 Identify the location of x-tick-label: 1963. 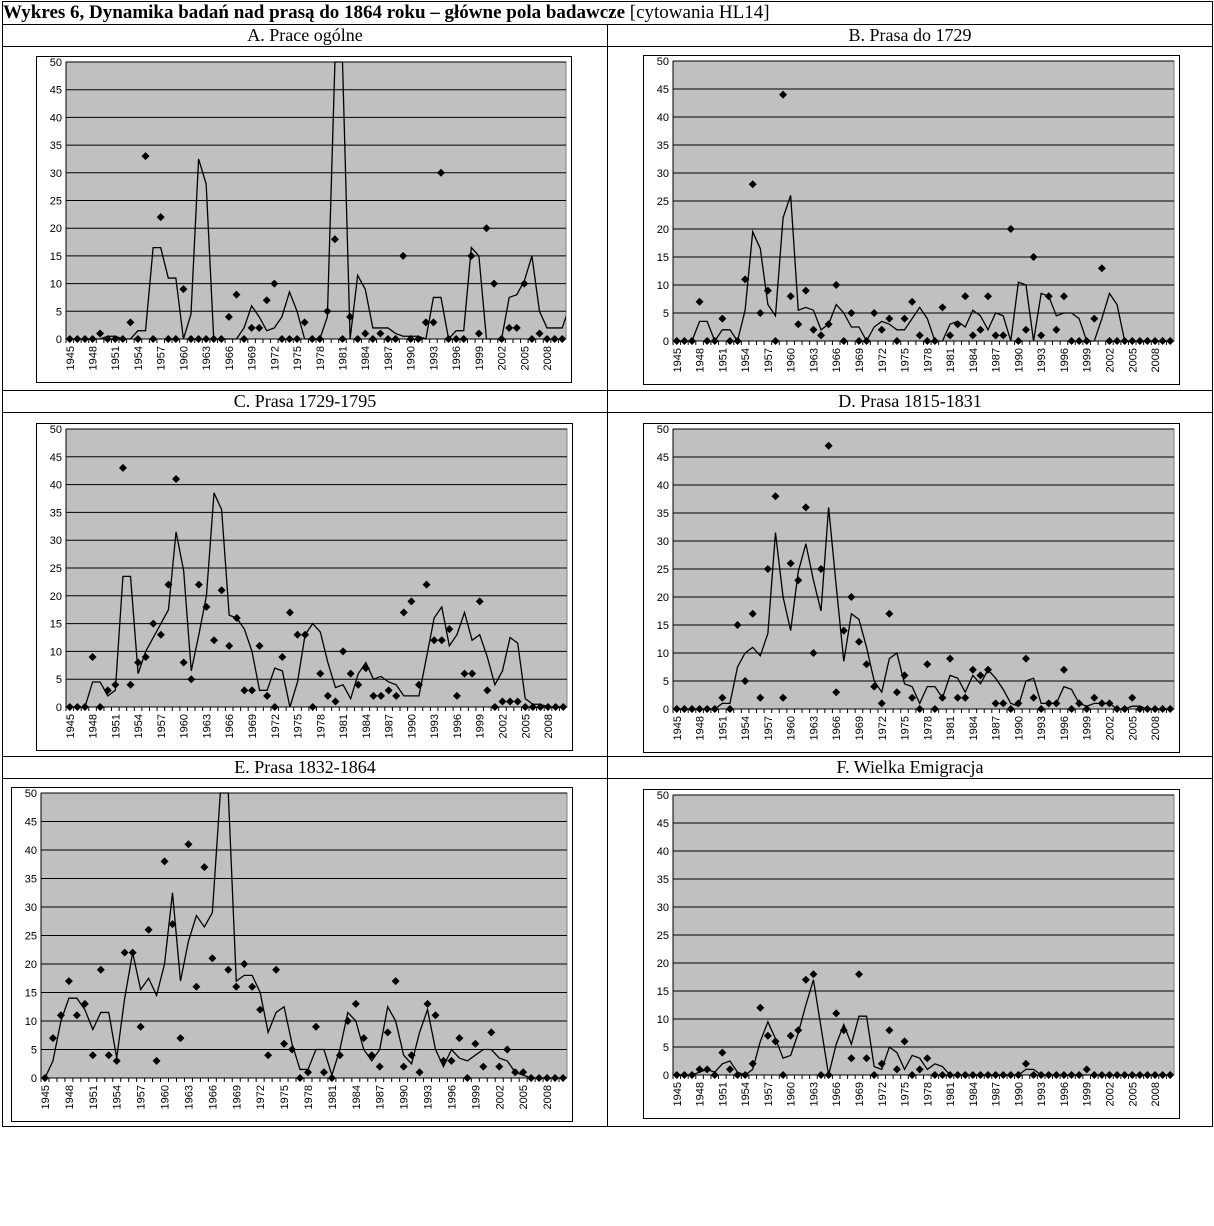
(814, 728).